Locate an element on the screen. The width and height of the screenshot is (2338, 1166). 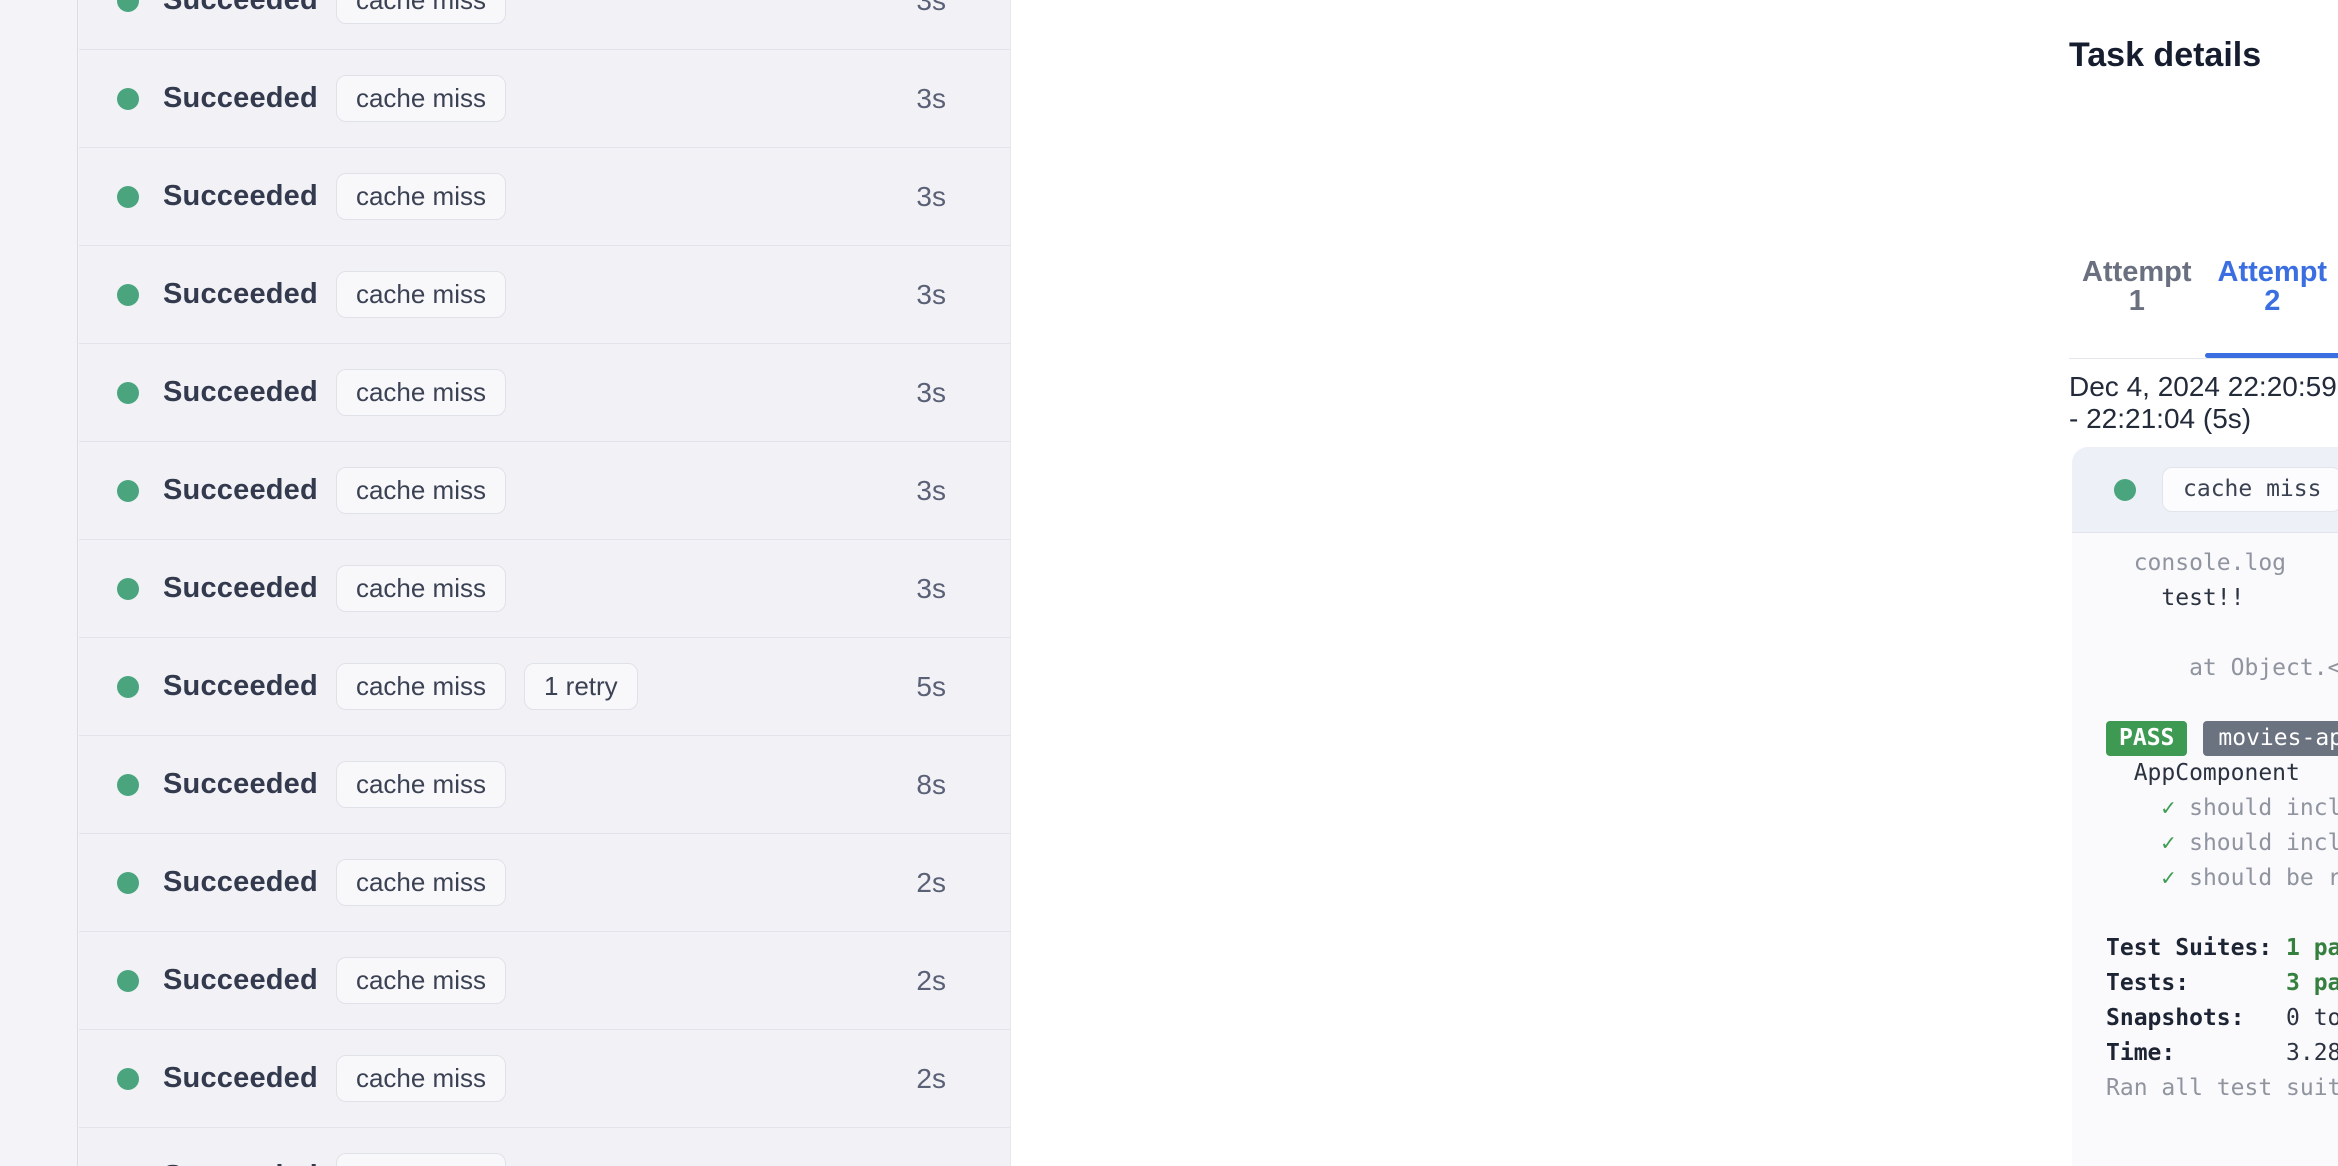
left-gutter is located at coordinates (39, 583).